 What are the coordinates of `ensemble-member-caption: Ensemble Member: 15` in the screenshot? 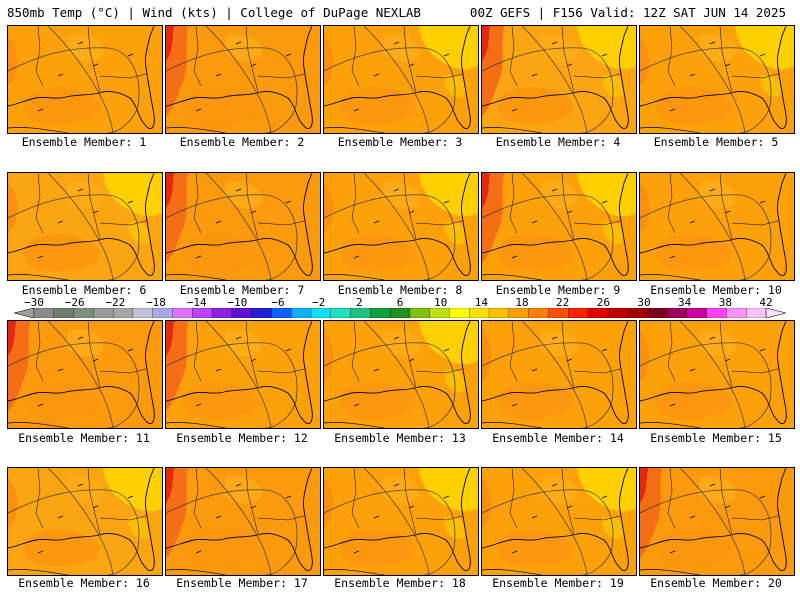 It's located at (716, 438).